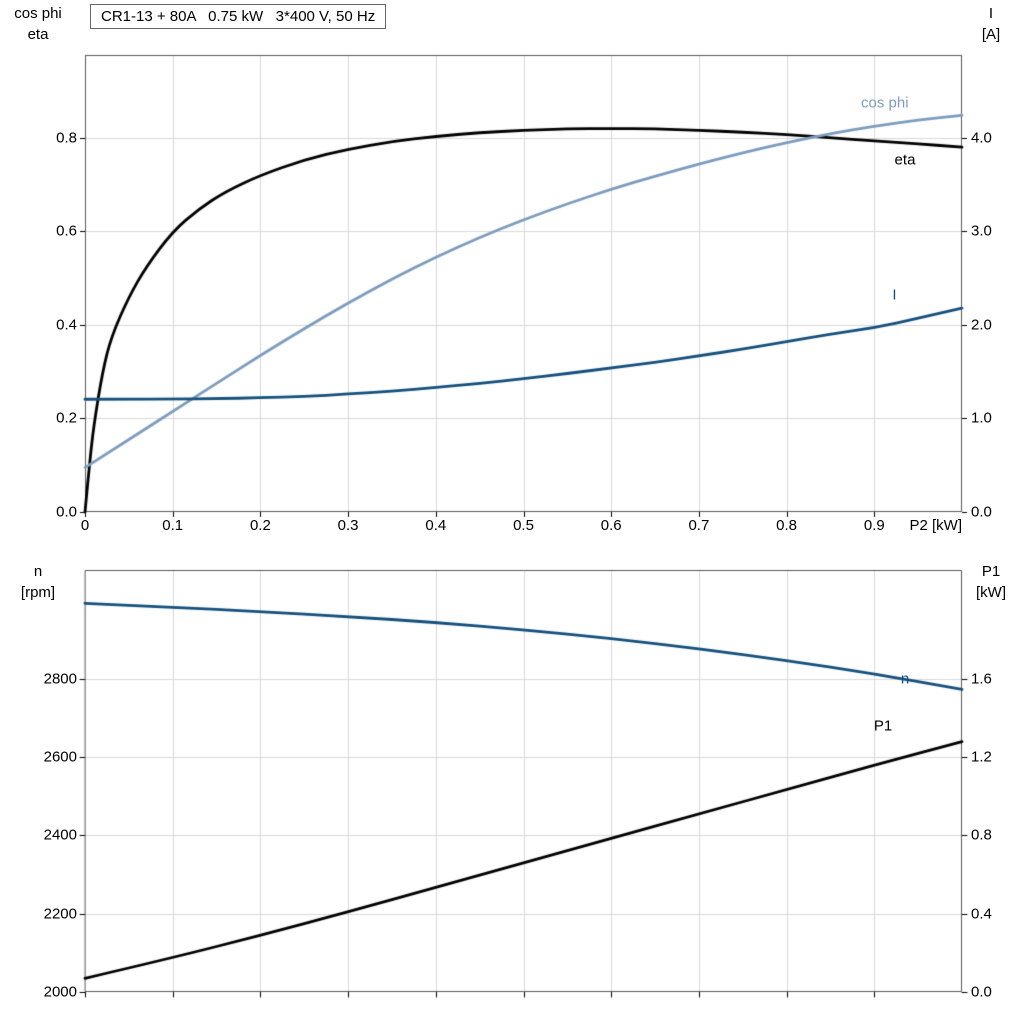 This screenshot has width=1024, height=1024. I want to click on tick-label-y-right: 4.0, so click(981, 138).